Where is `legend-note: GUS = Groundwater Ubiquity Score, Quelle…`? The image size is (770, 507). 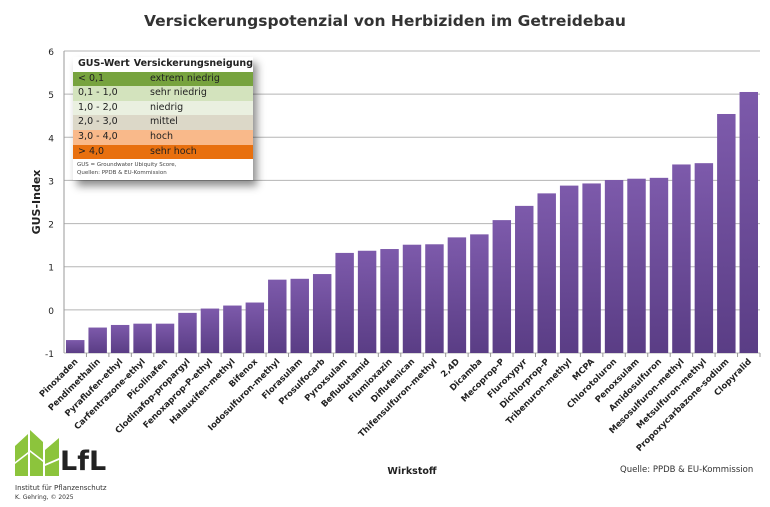
legend-note: GUS = Groundwater Ubiquity Score, Quelle… is located at coordinates (163, 169).